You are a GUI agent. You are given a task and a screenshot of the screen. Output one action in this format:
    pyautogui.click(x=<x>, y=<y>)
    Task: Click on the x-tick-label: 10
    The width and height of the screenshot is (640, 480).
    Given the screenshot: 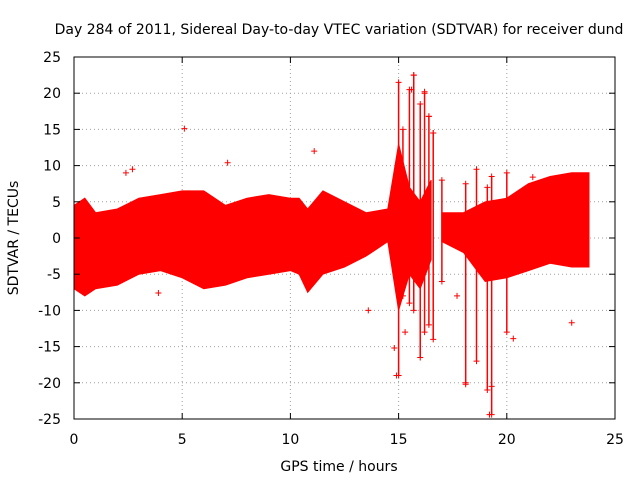 What is the action you would take?
    pyautogui.click(x=290, y=440)
    